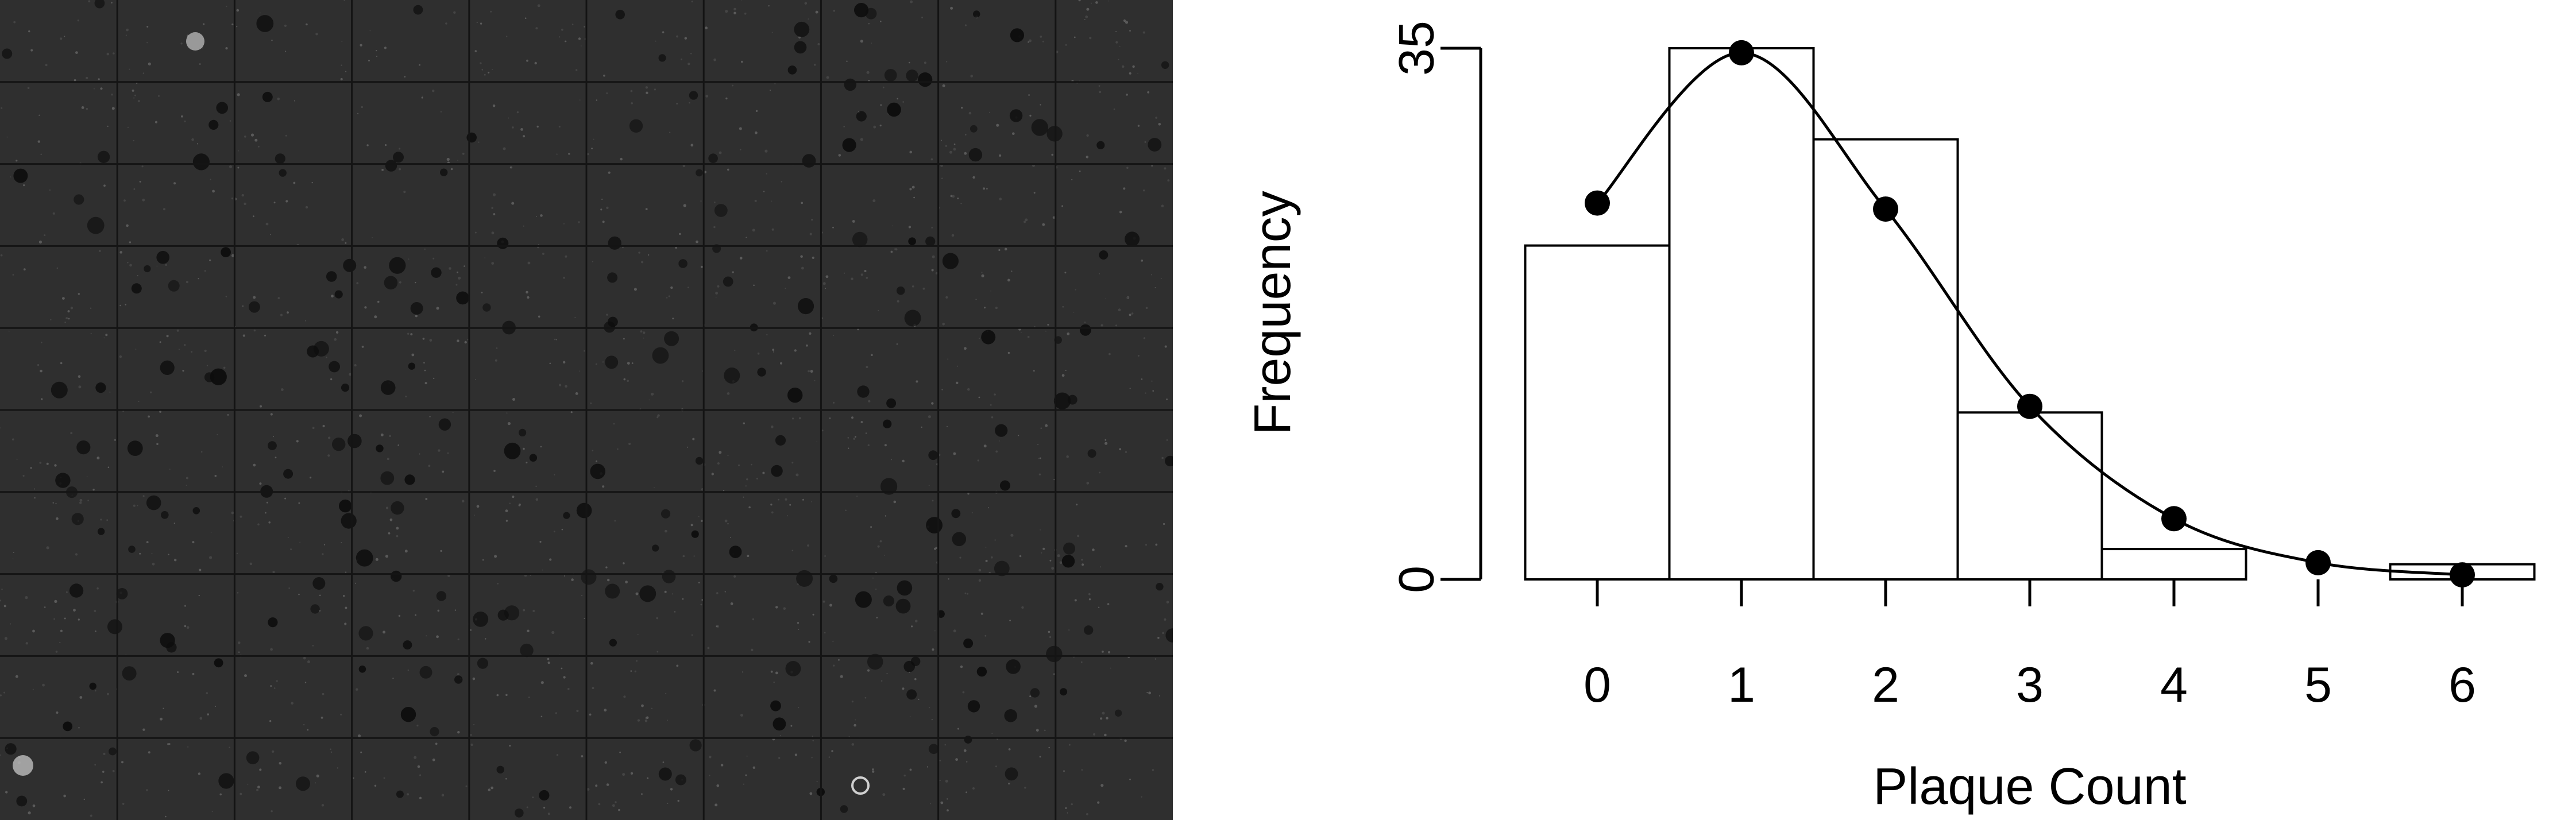 This screenshot has height=820, width=2576. I want to click on y-tick-label: 35, so click(1417, 48).